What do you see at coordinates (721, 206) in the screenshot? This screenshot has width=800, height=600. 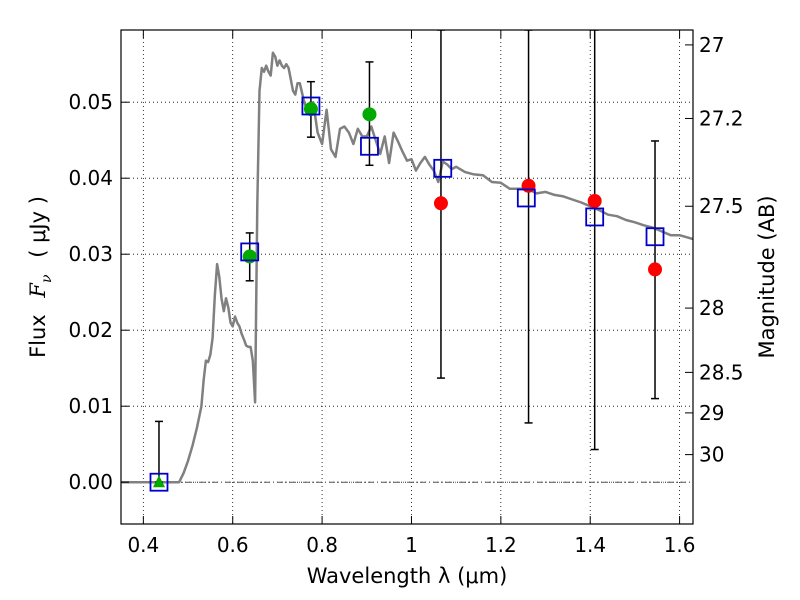 I see `y2-tick-label: 27.5` at bounding box center [721, 206].